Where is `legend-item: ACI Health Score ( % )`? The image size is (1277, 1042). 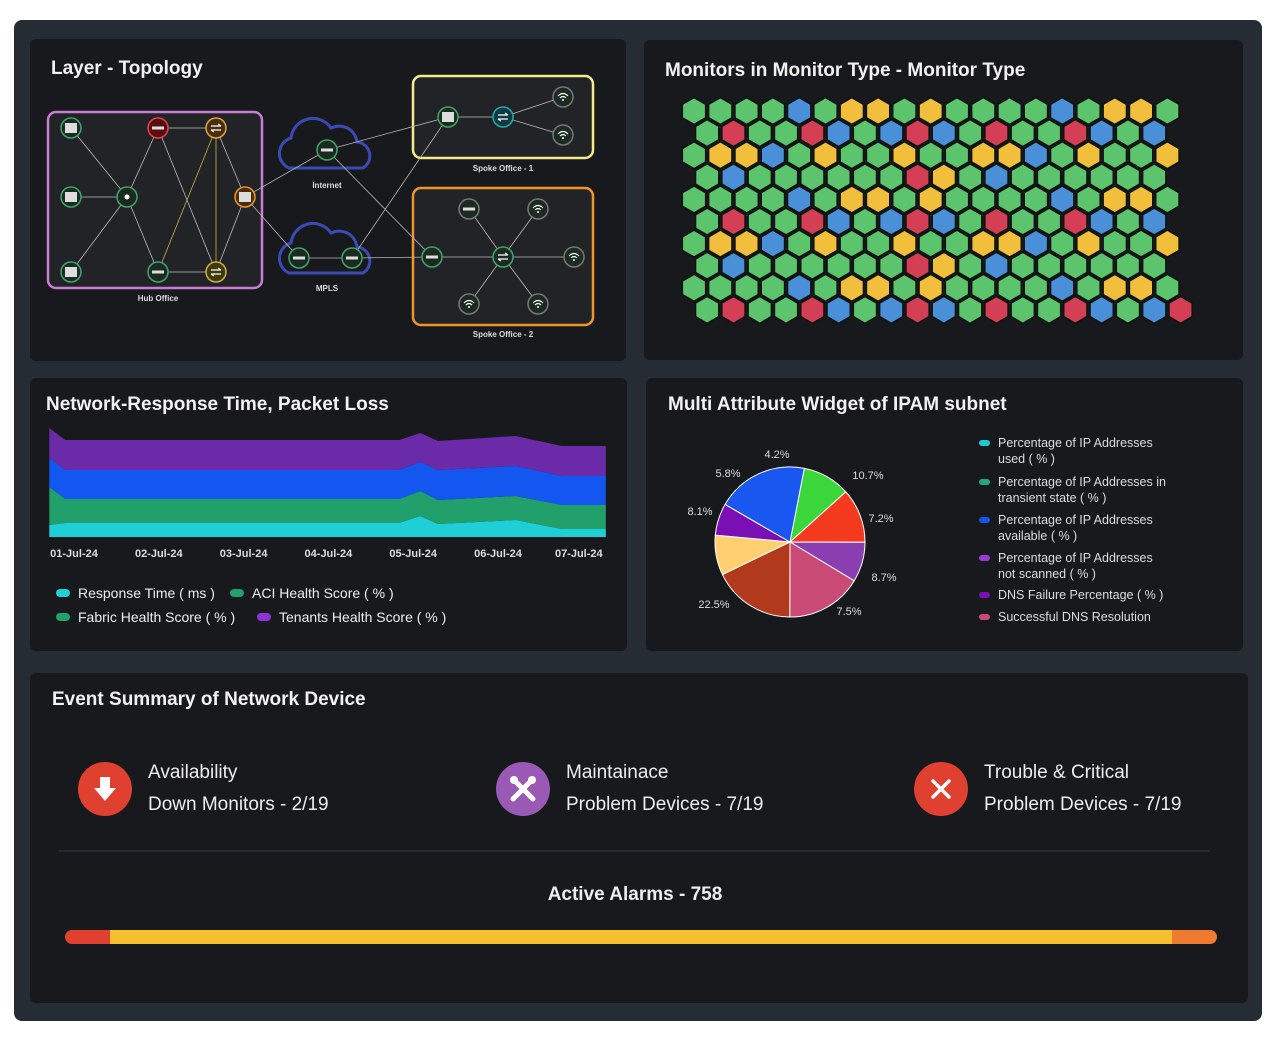 legend-item: ACI Health Score ( % ) is located at coordinates (312, 593).